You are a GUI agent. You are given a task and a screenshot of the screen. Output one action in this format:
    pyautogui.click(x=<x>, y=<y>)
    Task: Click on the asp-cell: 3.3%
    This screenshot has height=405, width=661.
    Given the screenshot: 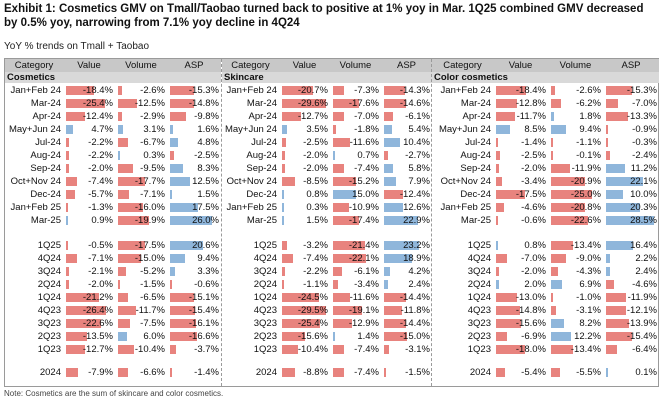 What is the action you would take?
    pyautogui.click(x=194, y=271)
    